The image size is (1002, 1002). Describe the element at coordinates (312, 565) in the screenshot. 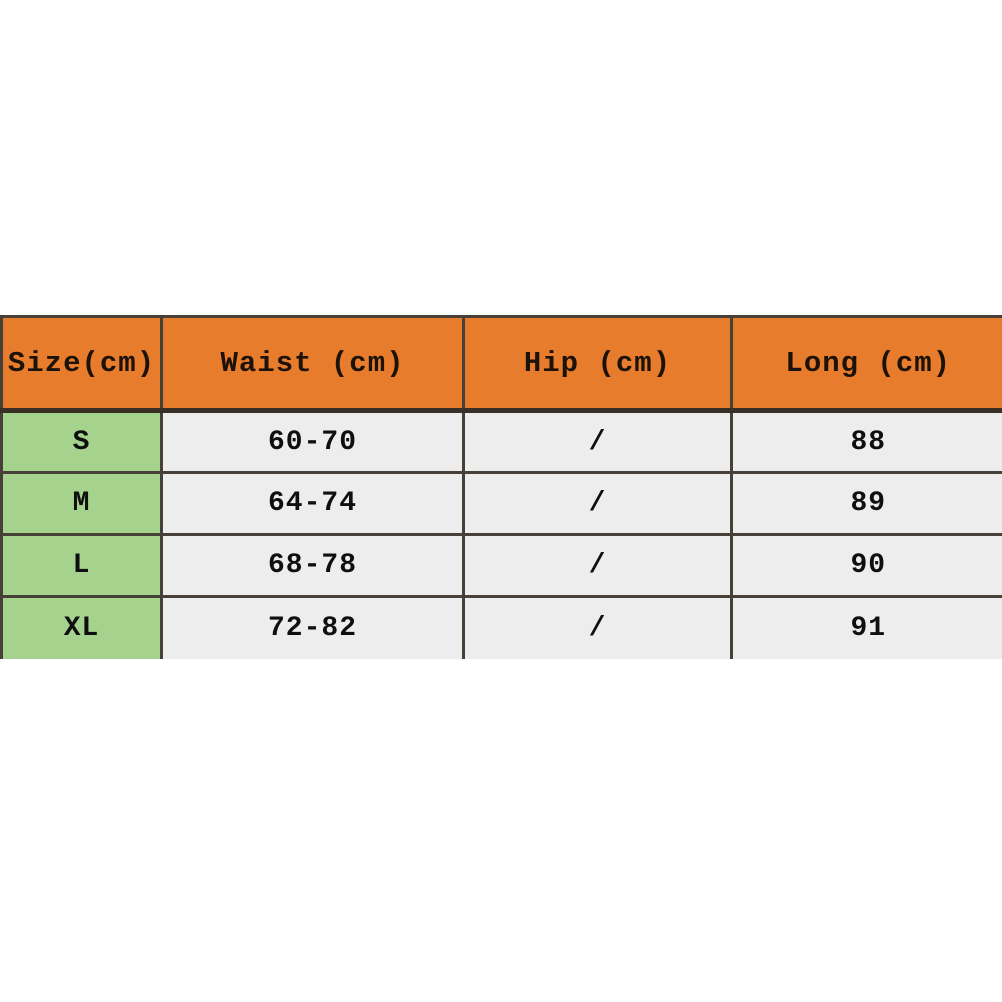

I see `cell-waist-l: 68-78` at that location.